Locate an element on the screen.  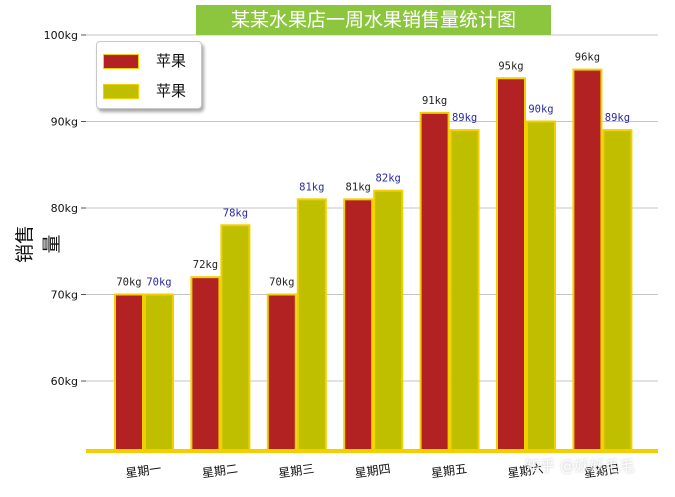
data-label-series-1: 95kg is located at coordinates (510, 66).